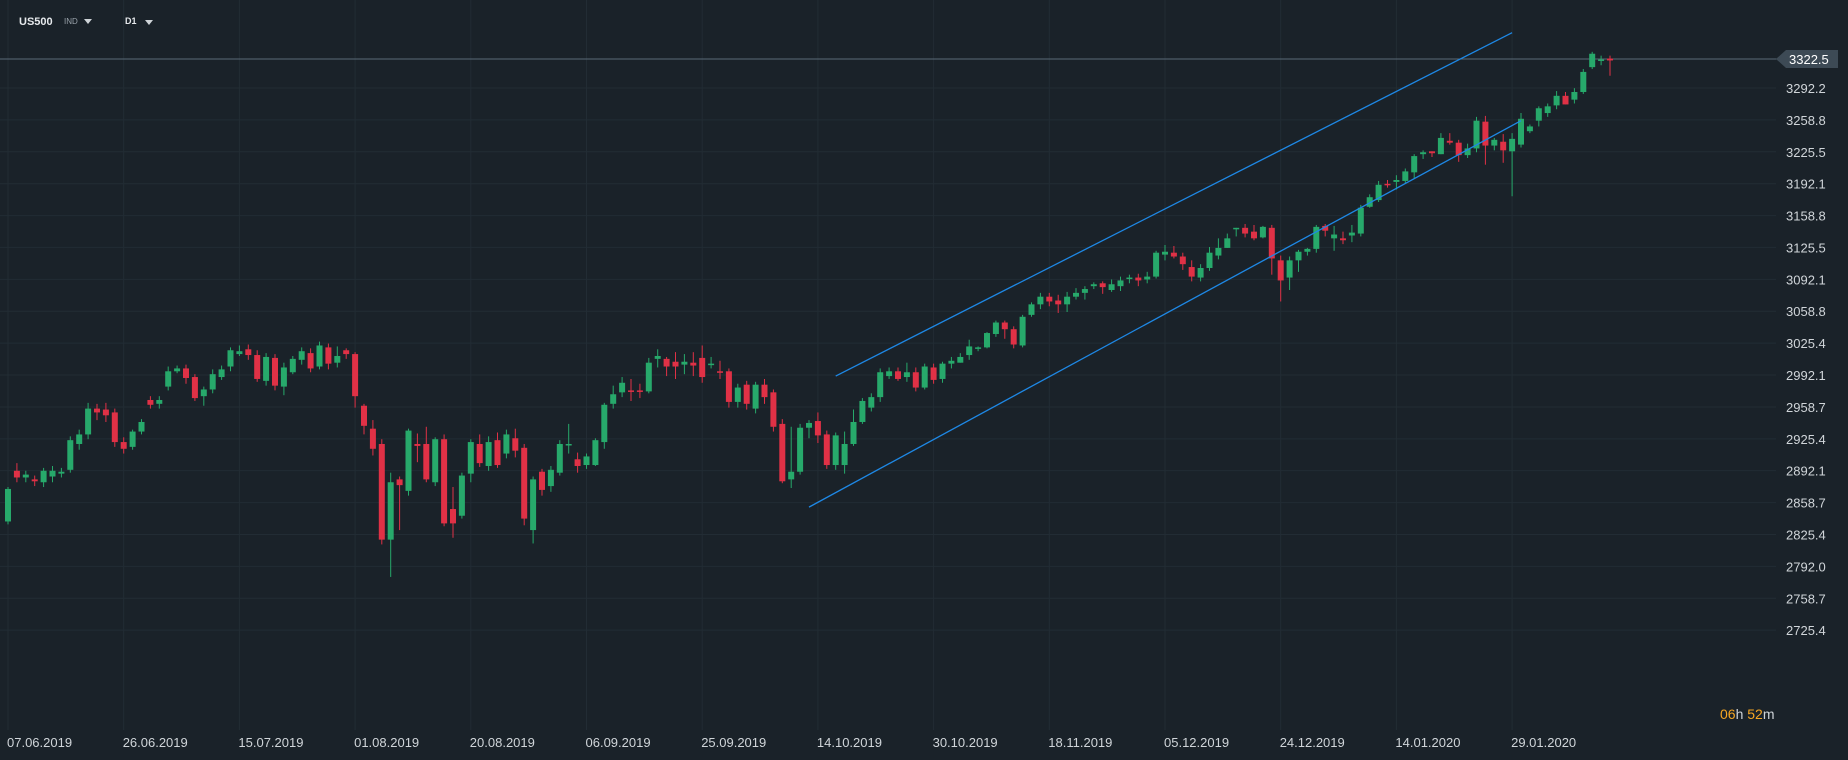 This screenshot has width=1848, height=760. I want to click on timeframe-dropdown-icon, so click(149, 22).